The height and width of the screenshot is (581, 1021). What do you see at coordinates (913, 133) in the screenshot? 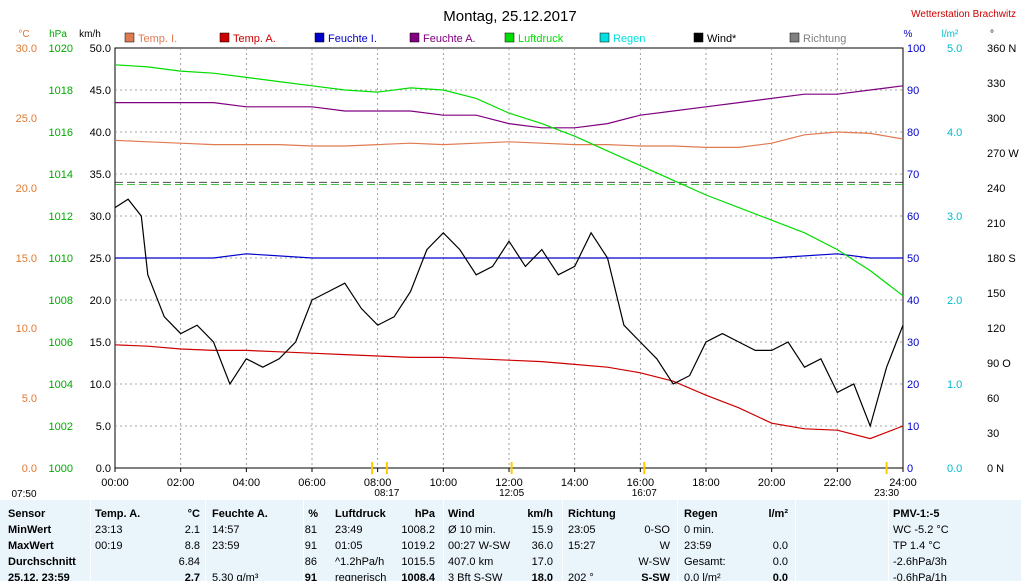
I see `humidity-tick-label: 80` at bounding box center [913, 133].